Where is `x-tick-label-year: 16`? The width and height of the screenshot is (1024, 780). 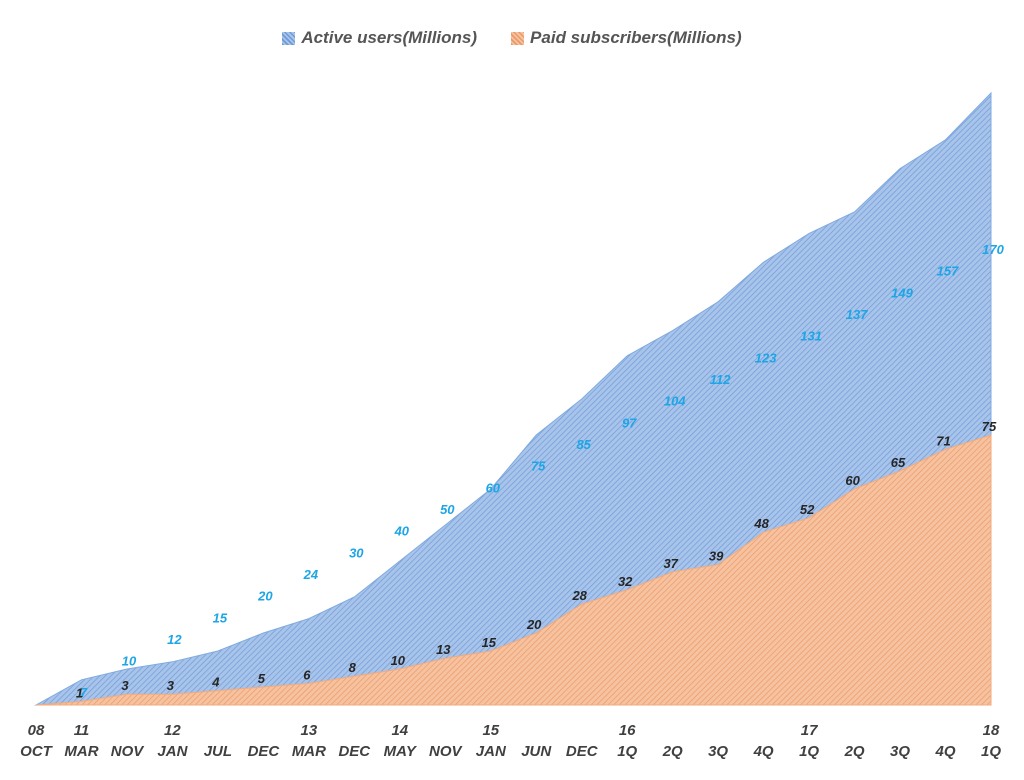
x-tick-label-year: 16 is located at coordinates (627, 730).